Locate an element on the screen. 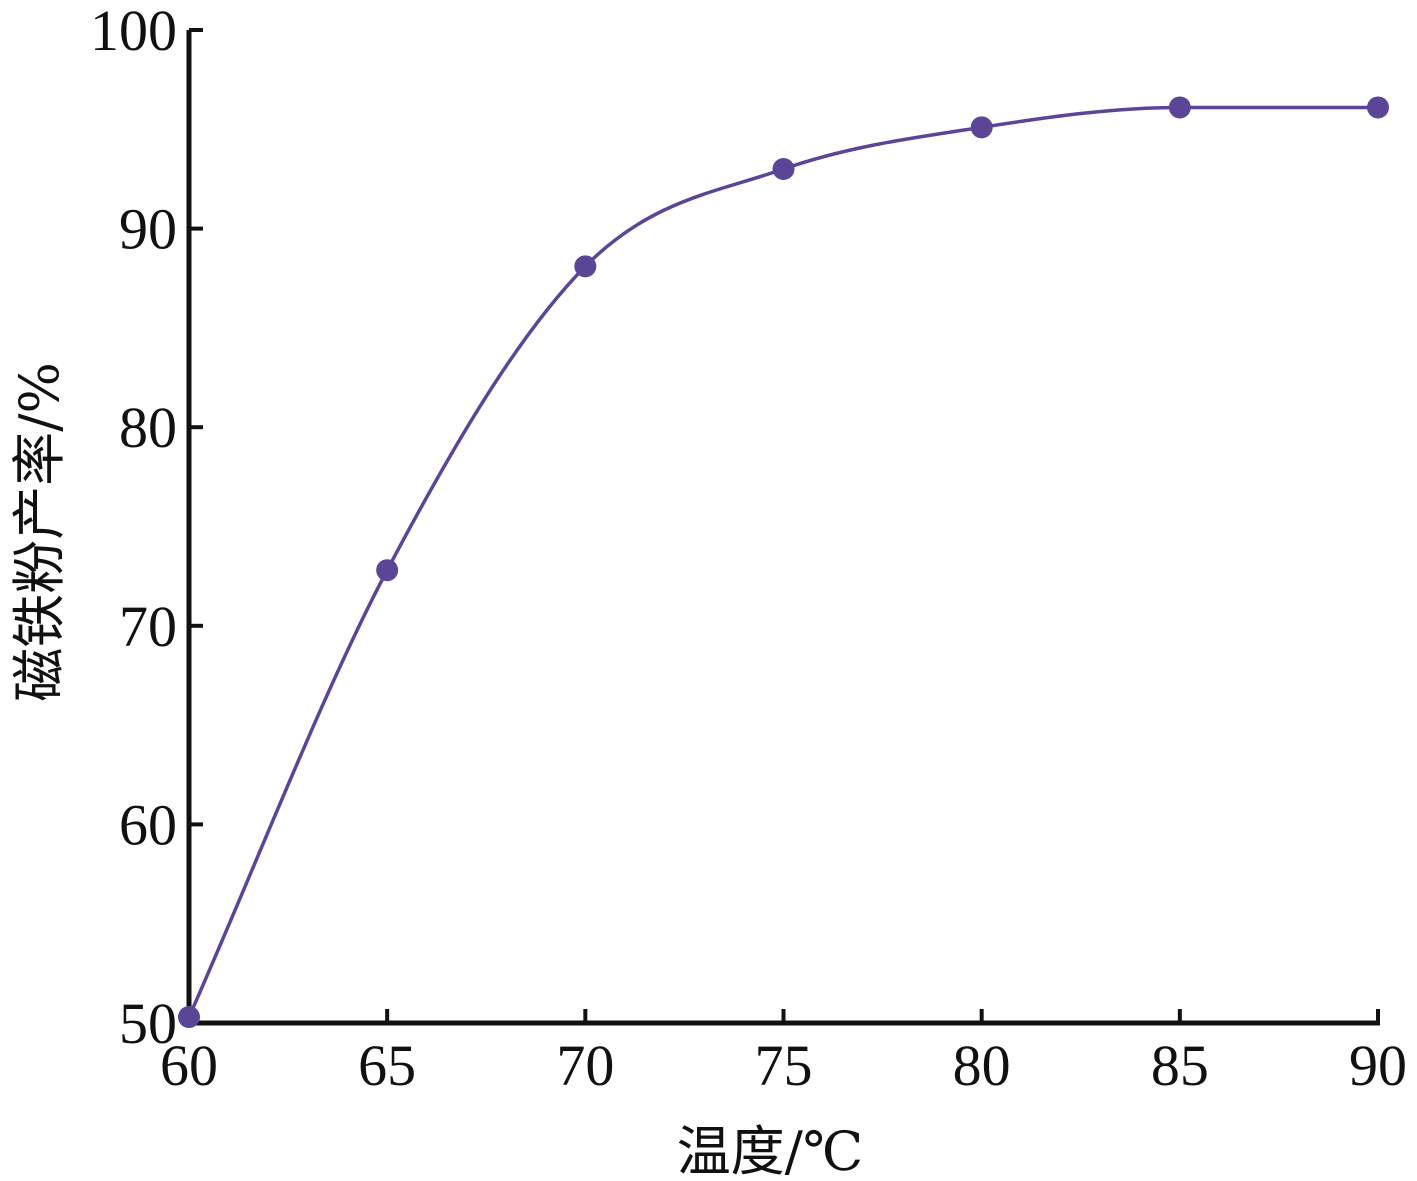 Image resolution: width=1417 pixels, height=1181 pixels. y-axis-title: 磁铁粉产率/% is located at coordinates (39, 532).